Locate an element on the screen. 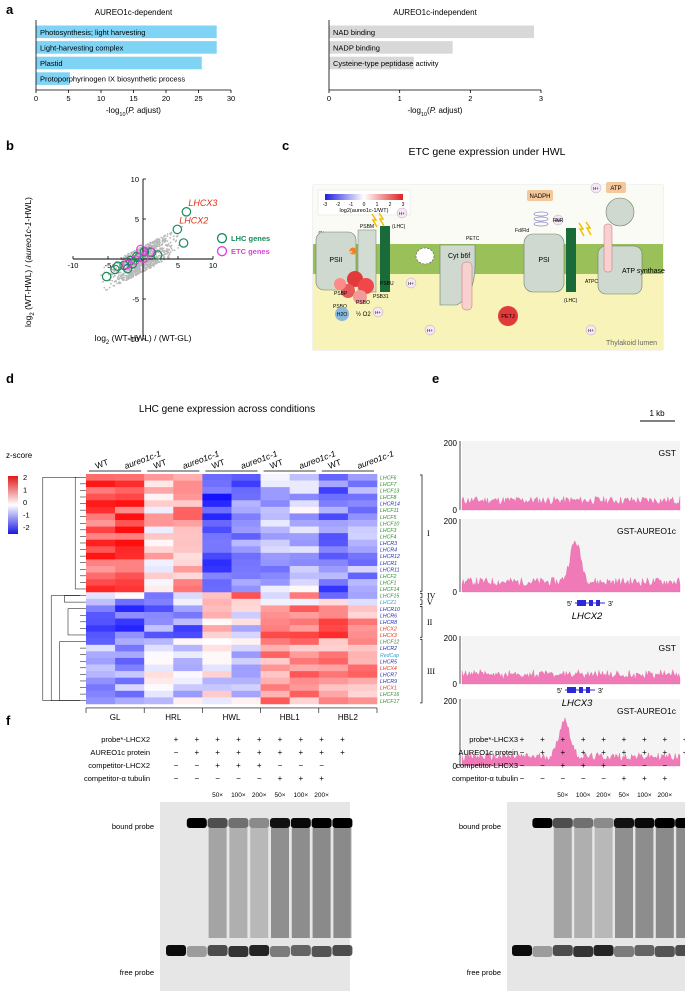 The image size is (685, 1001). ital: aureo1c-1 is located at coordinates (28, 240).